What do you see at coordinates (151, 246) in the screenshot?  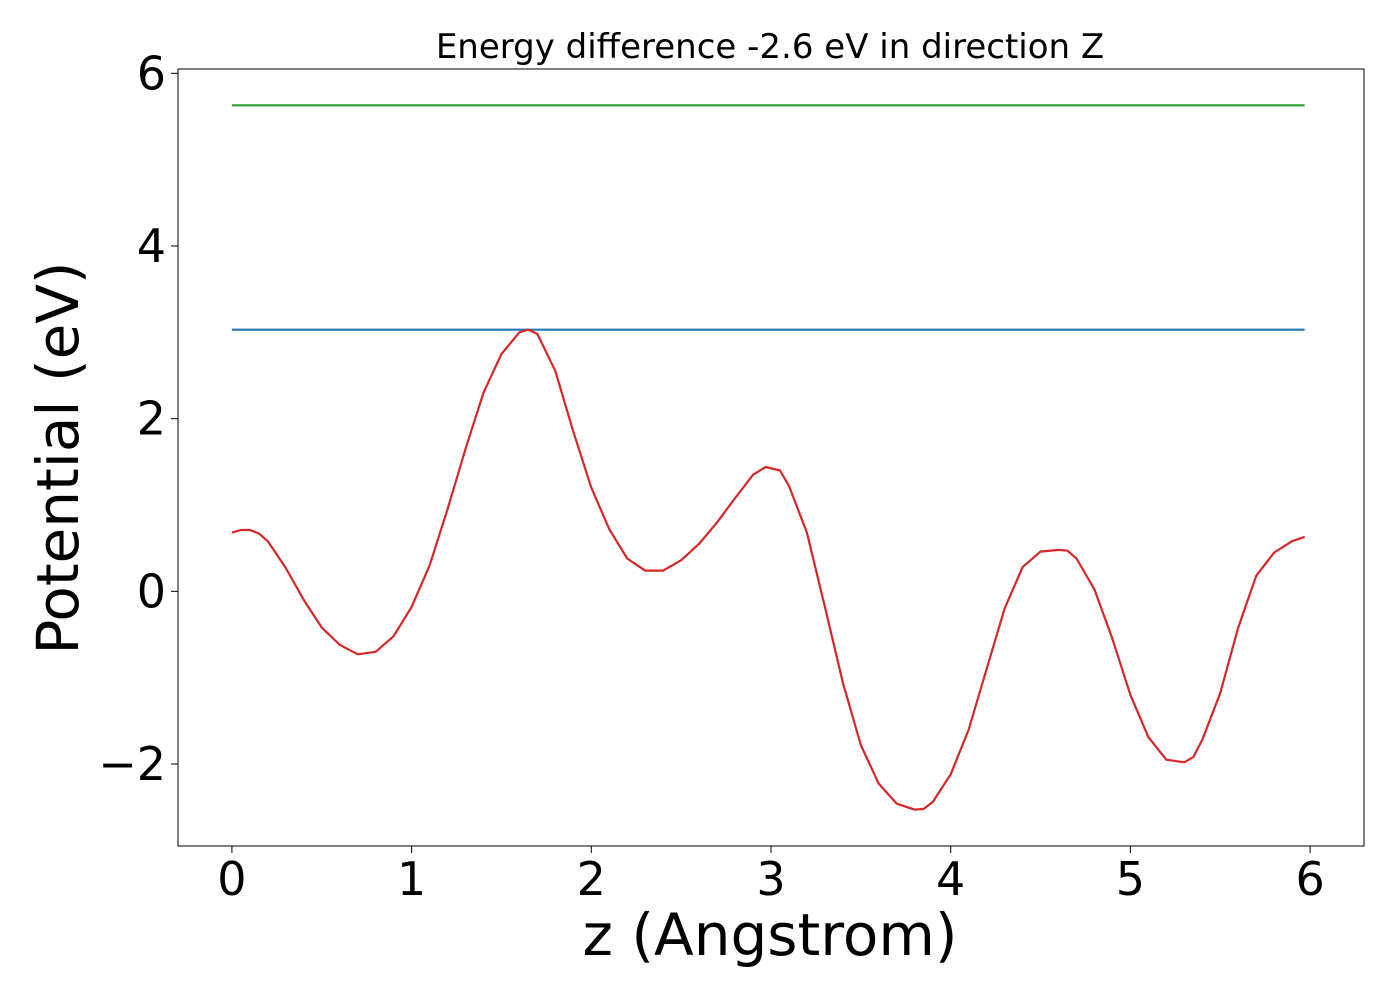 I see `y-tick-label: 4` at bounding box center [151, 246].